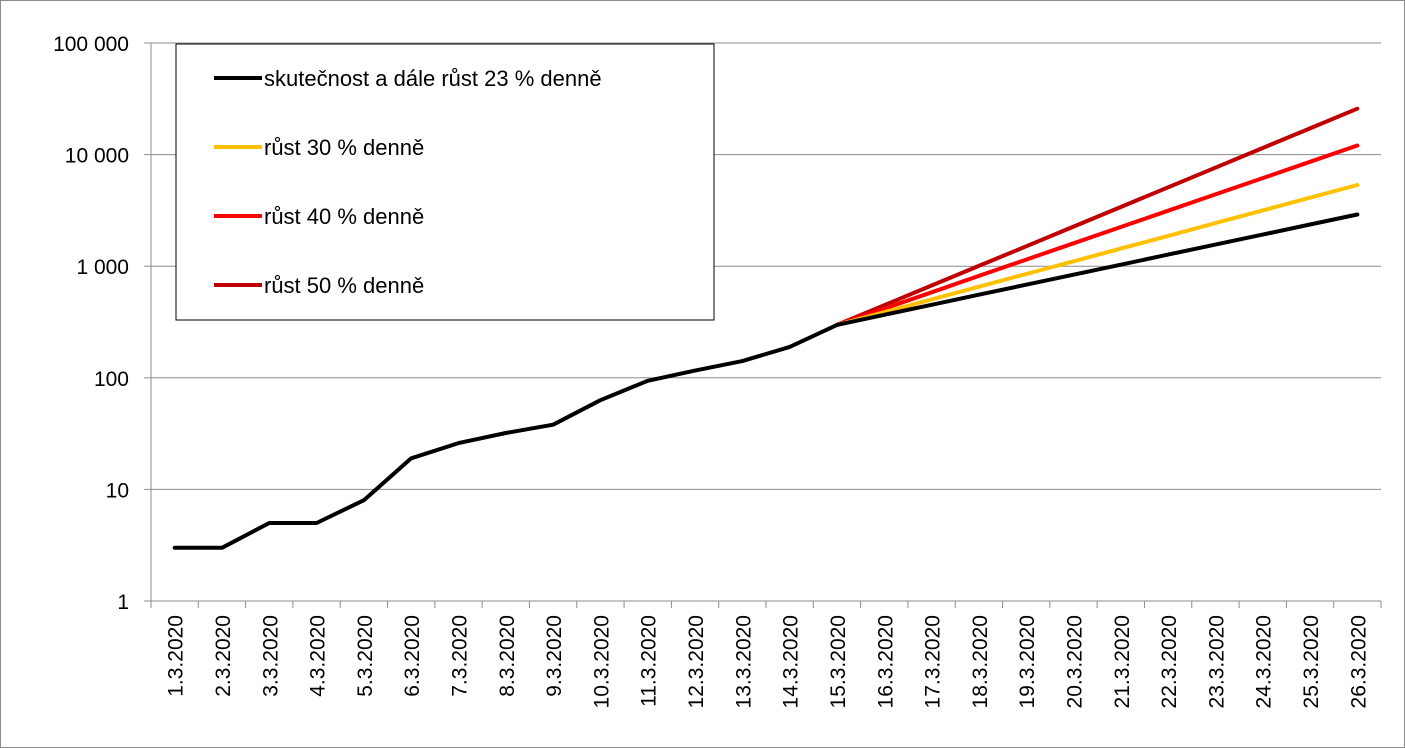 This screenshot has height=748, width=1405. What do you see at coordinates (344, 216) in the screenshot?
I see `legend-label: růst 40 % denně` at bounding box center [344, 216].